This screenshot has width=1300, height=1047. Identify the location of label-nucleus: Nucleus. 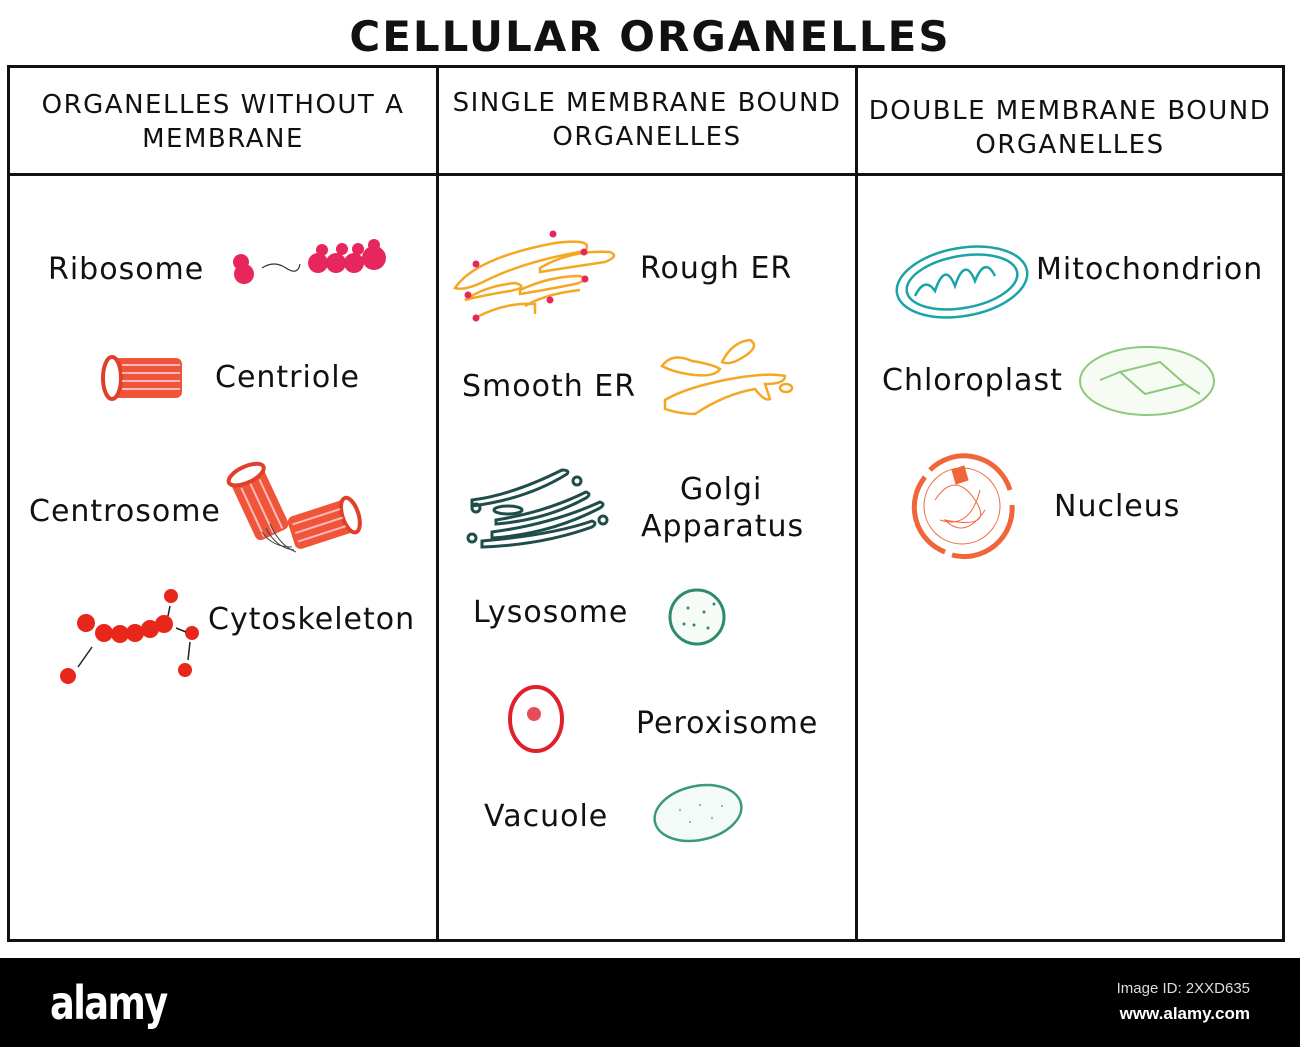
(1117, 506).